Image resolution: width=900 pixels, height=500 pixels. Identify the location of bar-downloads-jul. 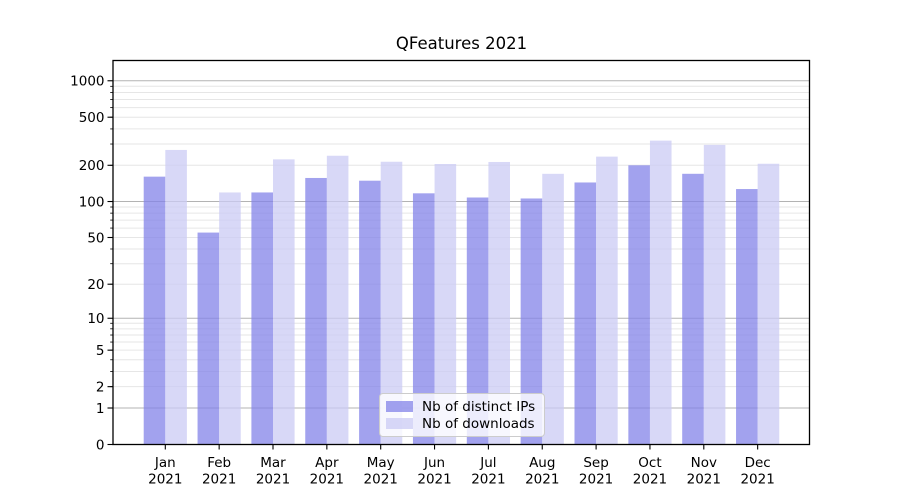
(499, 303).